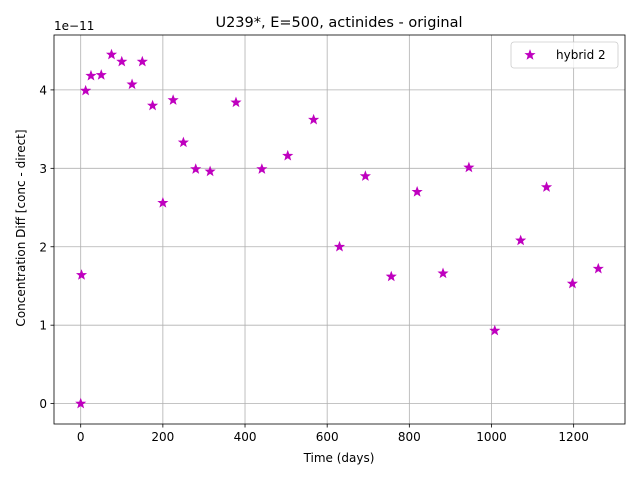 The image size is (640, 480). Describe the element at coordinates (43, 247) in the screenshot. I see `y-tick-label: 2` at that location.